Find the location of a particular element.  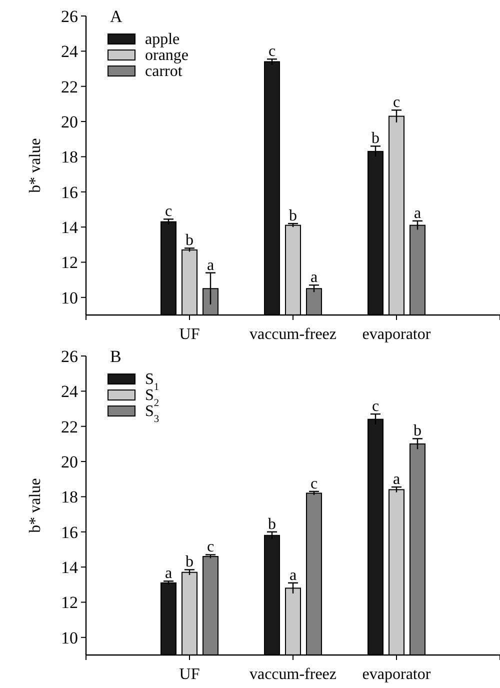

chart-title: A is located at coordinates (116, 16).